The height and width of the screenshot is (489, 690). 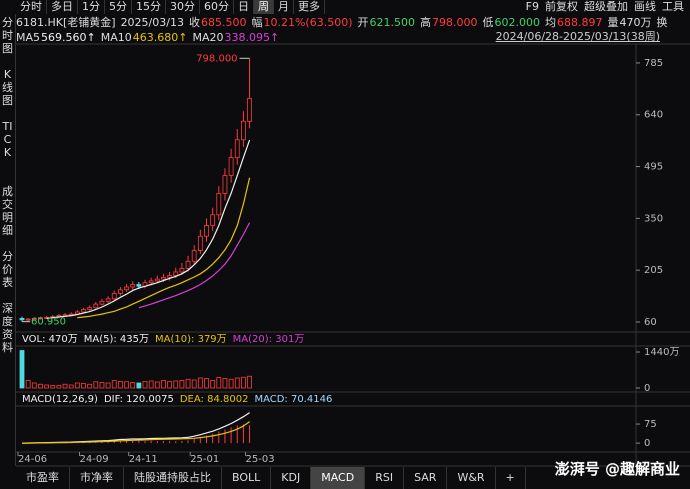 What do you see at coordinates (252, 37) in the screenshot?
I see `ma-value: 338.095↑` at bounding box center [252, 37].